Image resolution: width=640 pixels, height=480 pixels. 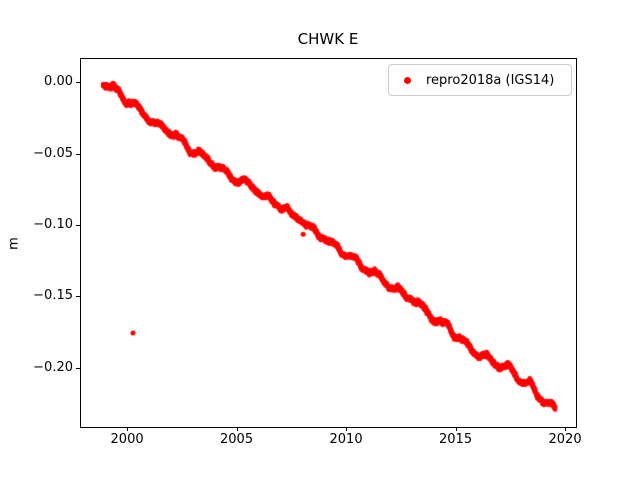 What do you see at coordinates (490, 80) in the screenshot?
I see `legend-label: repro2018a (IGS14)` at bounding box center [490, 80].